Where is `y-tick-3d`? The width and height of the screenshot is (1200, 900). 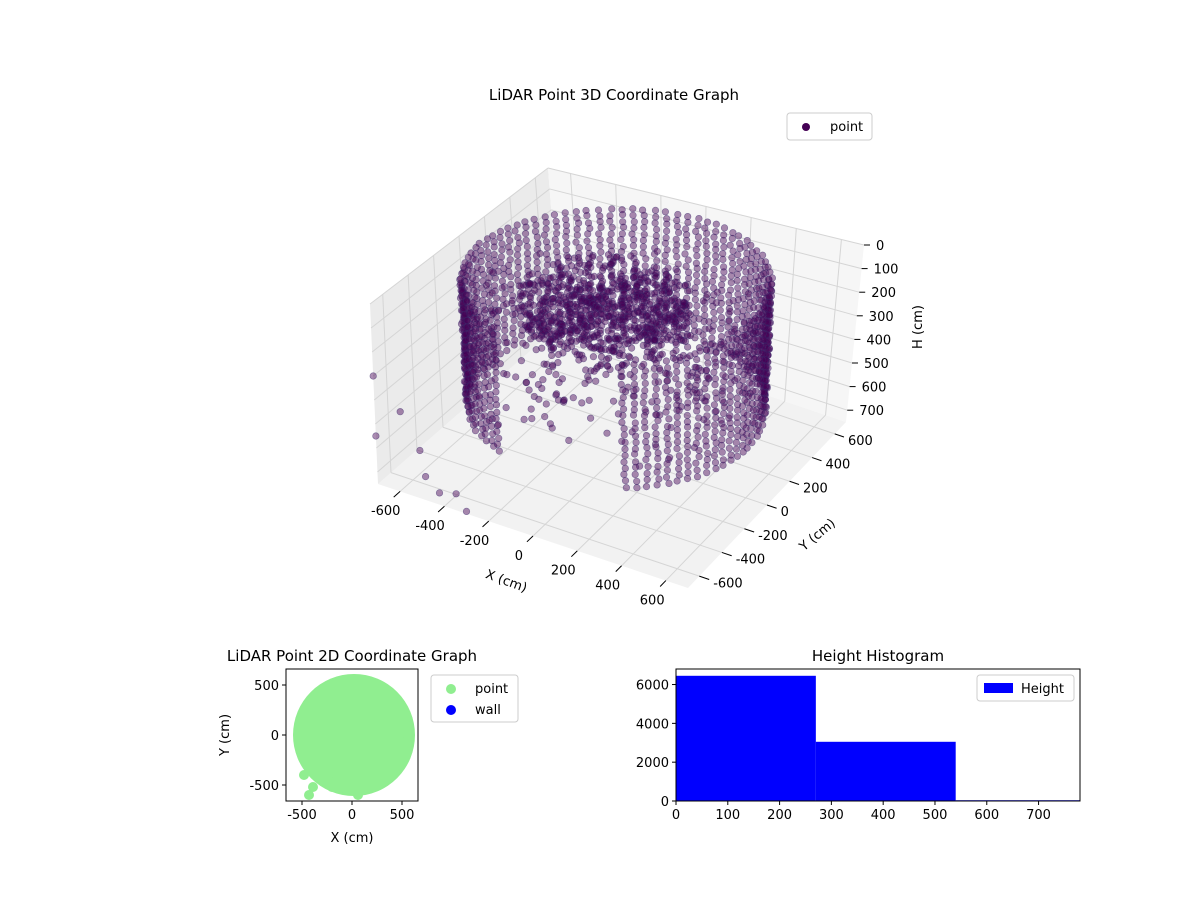 y-tick-3d is located at coordinates (704, 577).